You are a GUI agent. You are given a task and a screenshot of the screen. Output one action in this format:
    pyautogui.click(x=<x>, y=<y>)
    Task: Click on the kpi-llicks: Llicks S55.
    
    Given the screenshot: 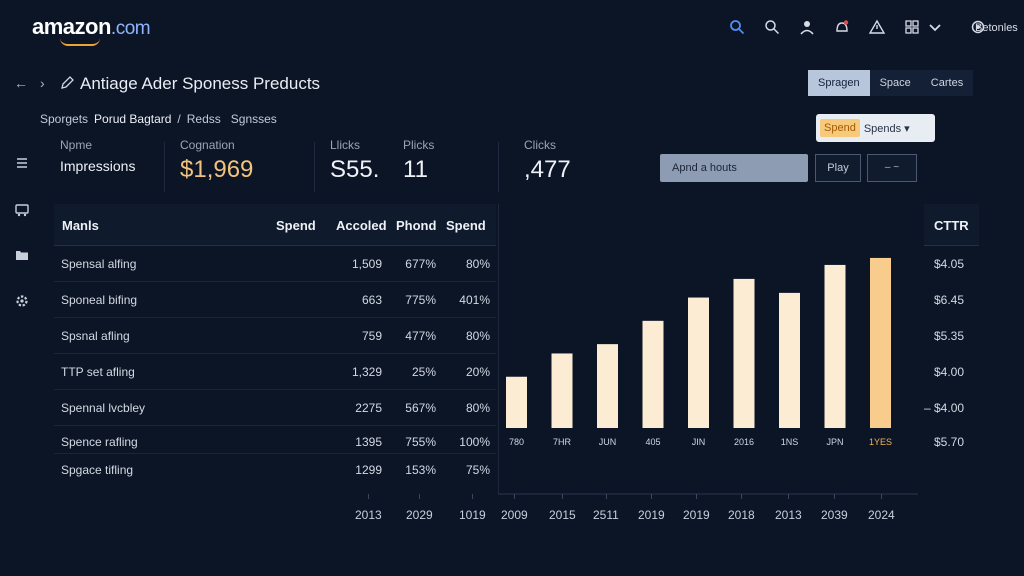 What is the action you would take?
    pyautogui.click(x=354, y=161)
    